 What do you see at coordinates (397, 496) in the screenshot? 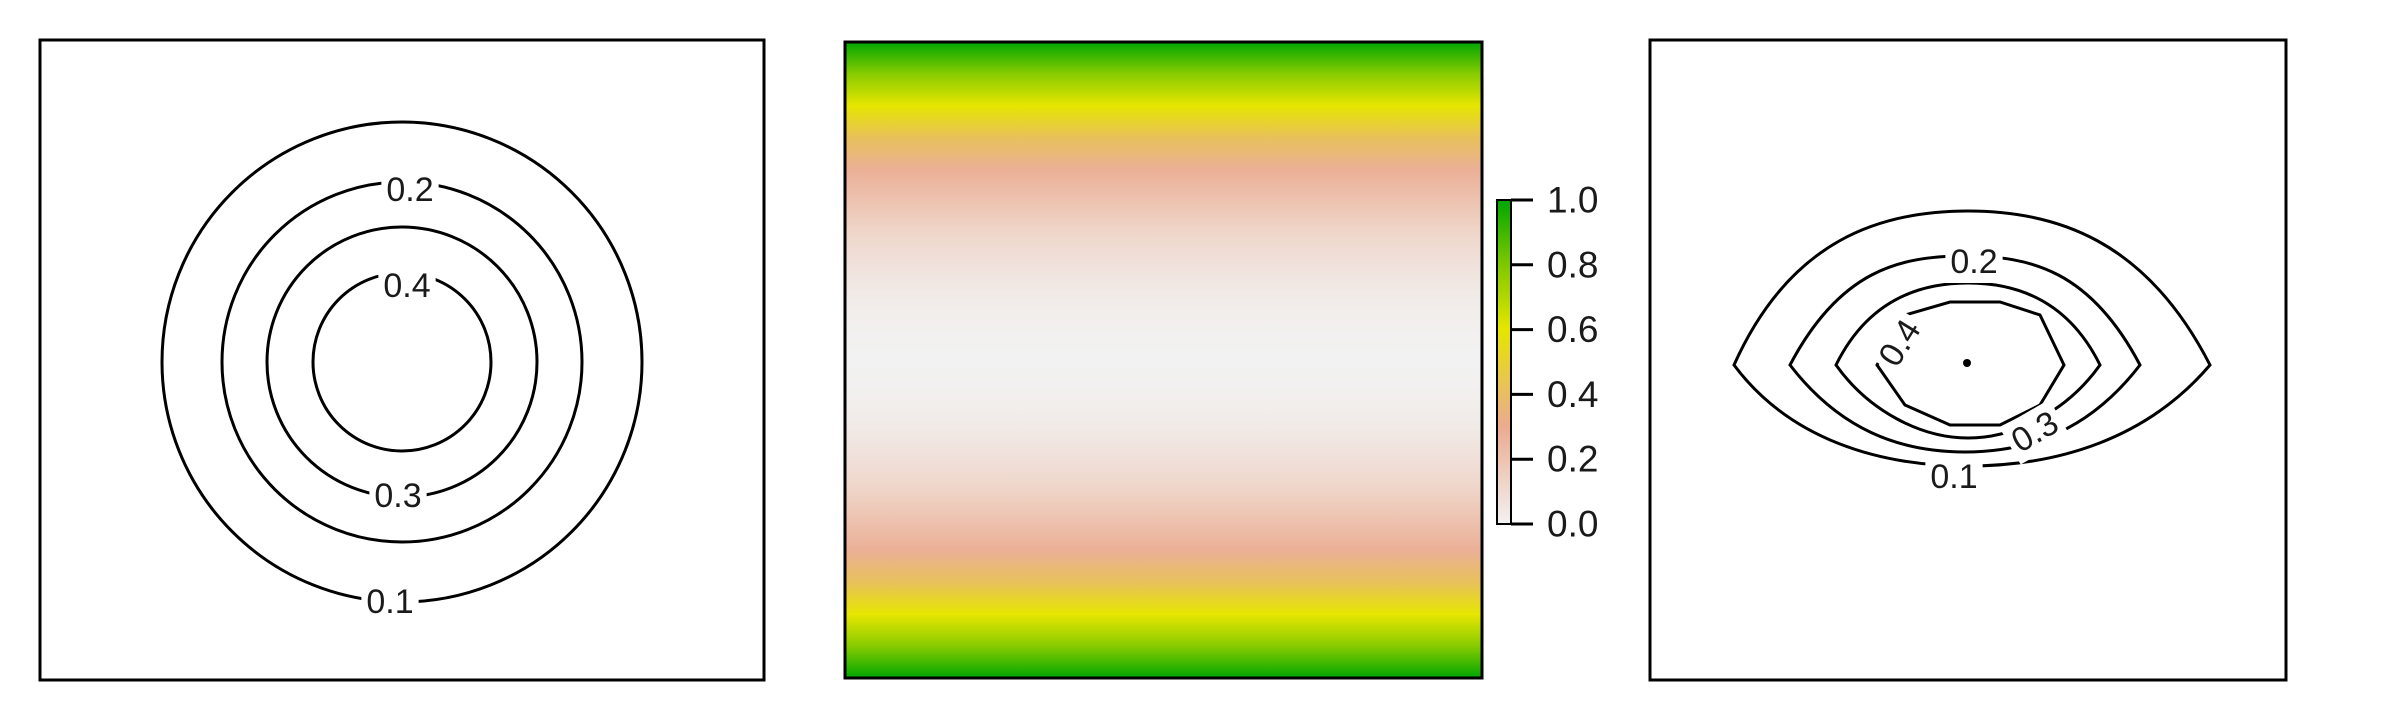
I see `left-contour-label-0.3: 0.3` at bounding box center [397, 496].